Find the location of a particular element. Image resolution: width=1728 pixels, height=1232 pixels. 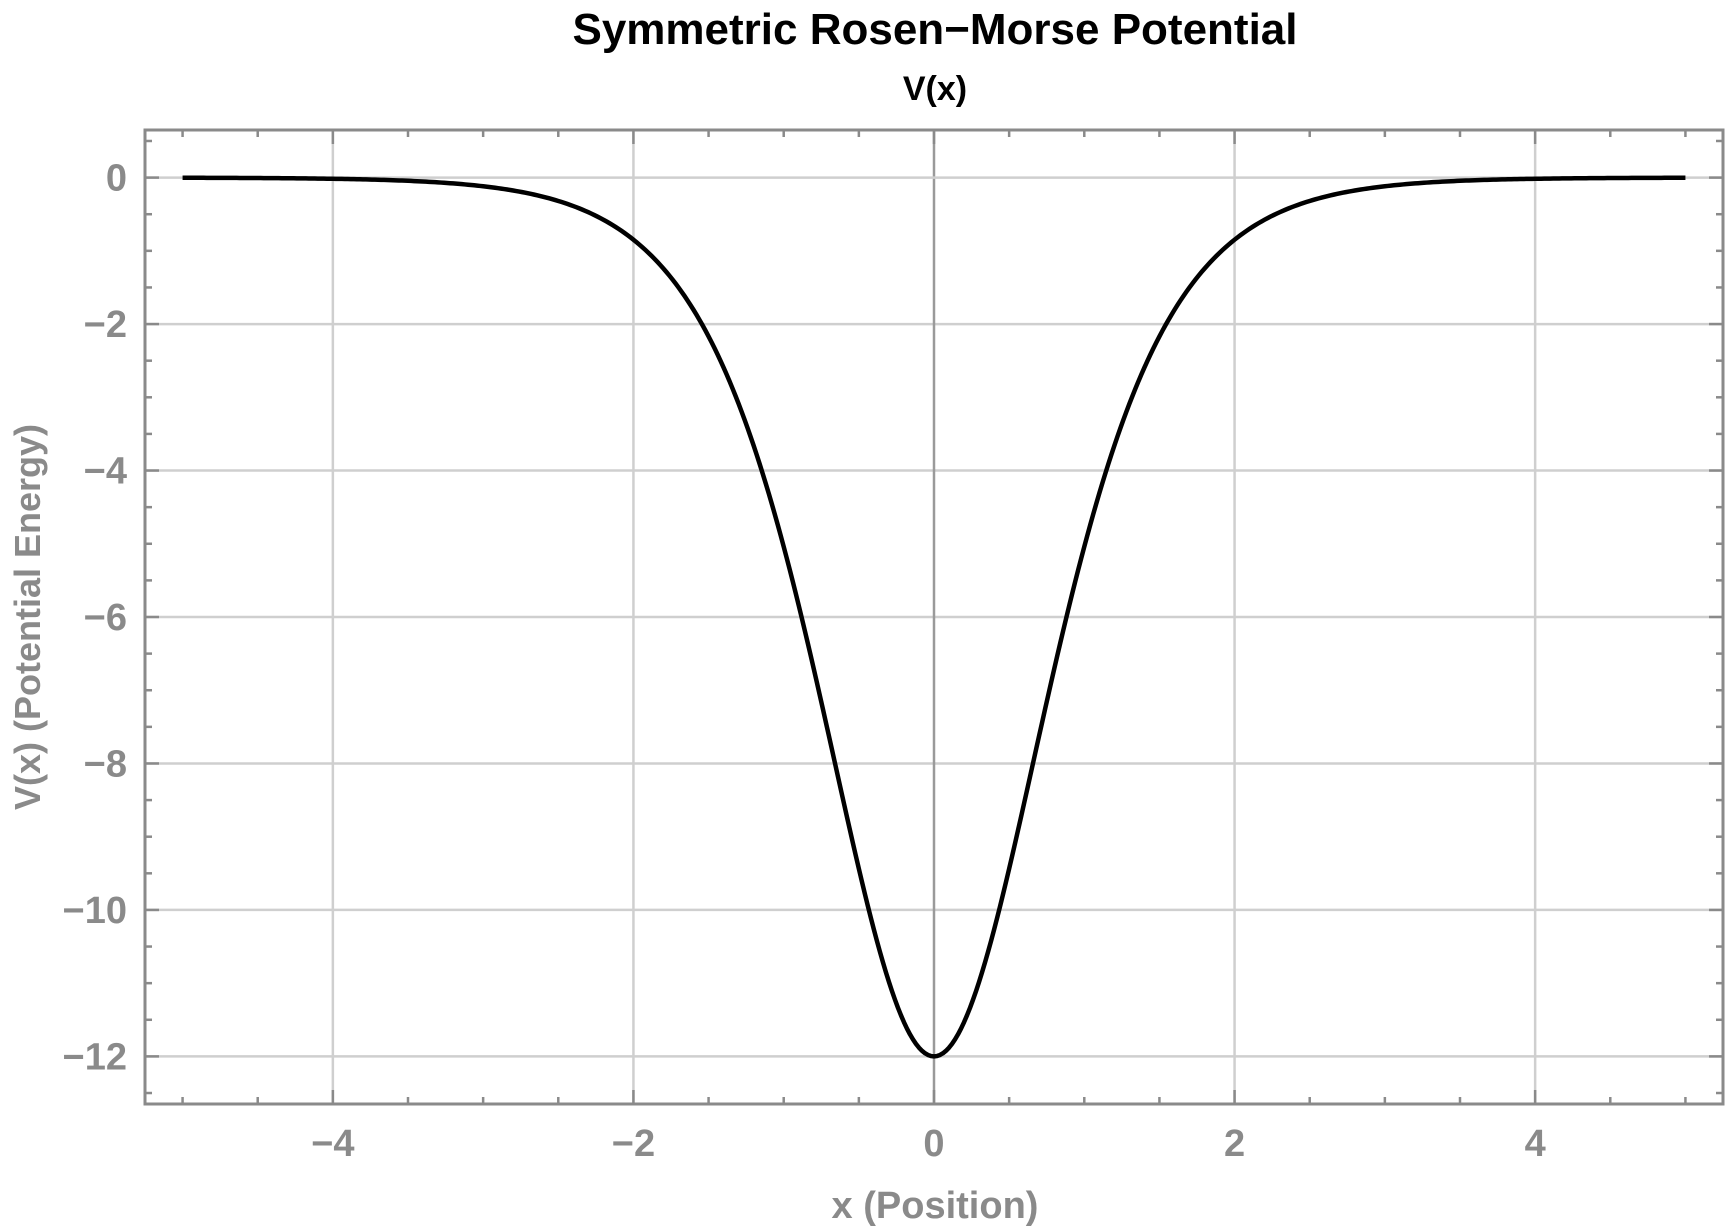

y-tick-label: −2 is located at coordinates (105, 325).